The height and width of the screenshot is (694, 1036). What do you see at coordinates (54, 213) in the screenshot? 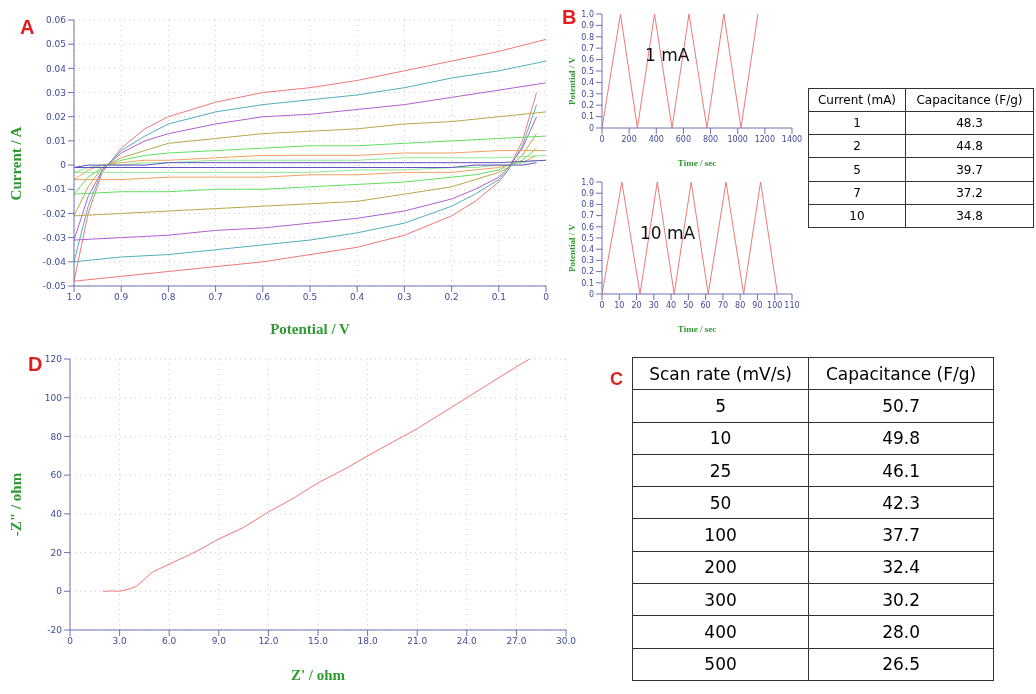
I see `y-tick-label: -0.02` at bounding box center [54, 213].